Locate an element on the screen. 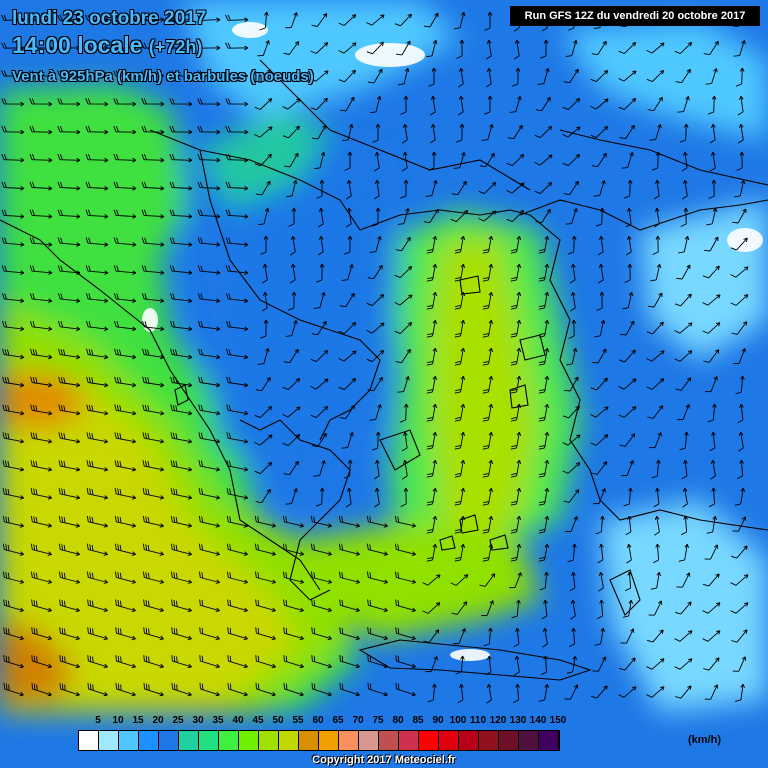 This screenshot has height=768, width=768. island-euboea is located at coordinates (400, 450).